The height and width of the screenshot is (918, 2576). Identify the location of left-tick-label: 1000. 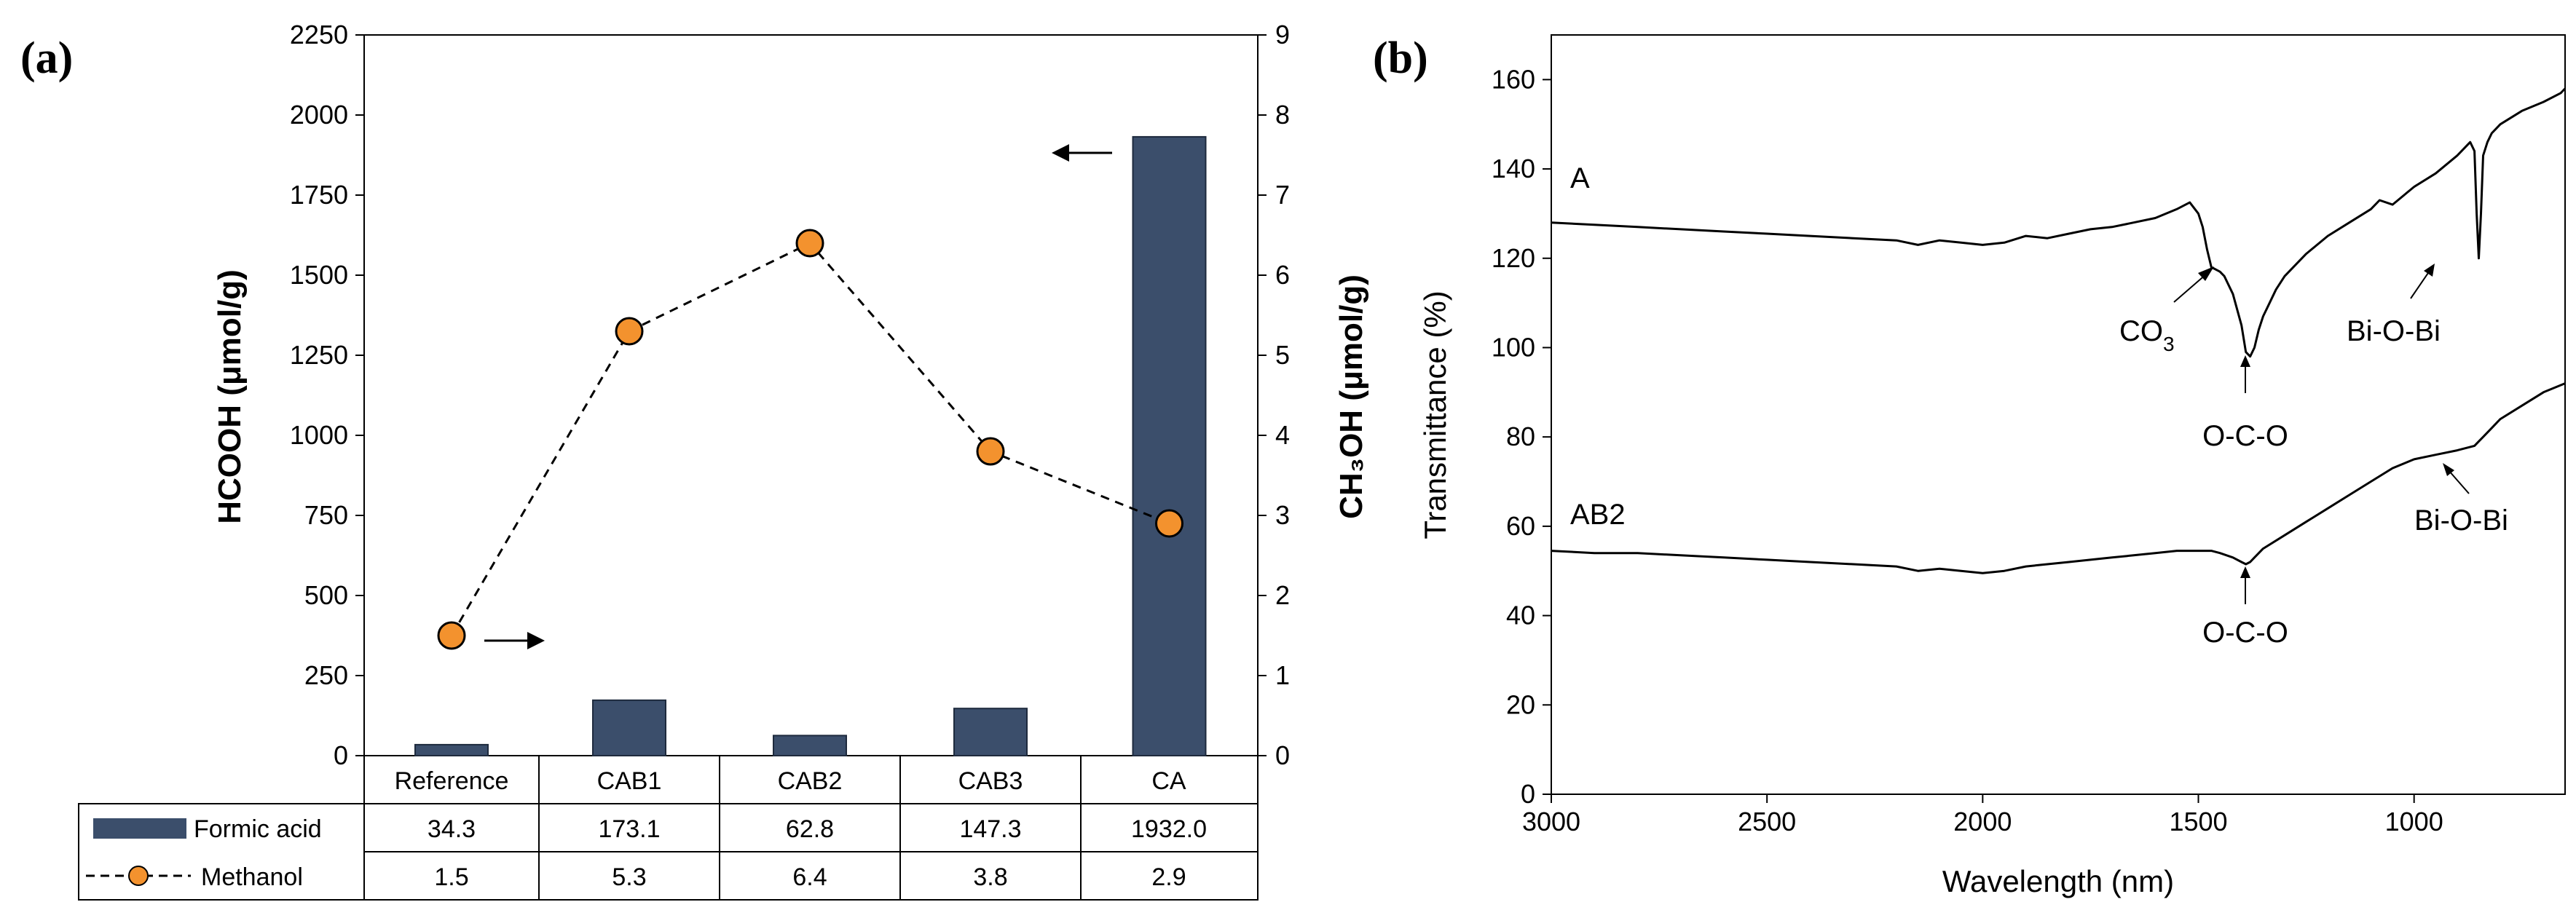
(319, 435).